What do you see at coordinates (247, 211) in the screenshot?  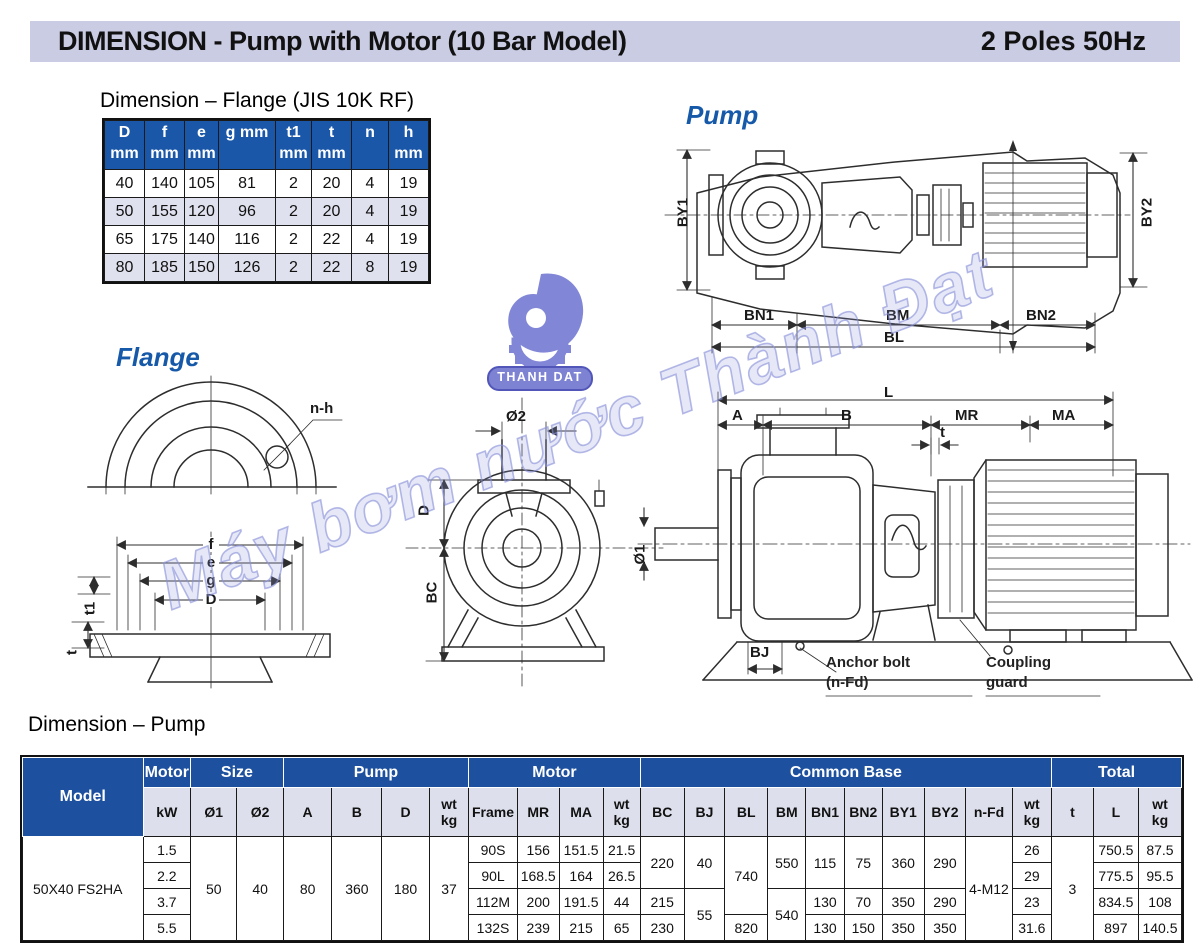 I see `cell: 96` at bounding box center [247, 211].